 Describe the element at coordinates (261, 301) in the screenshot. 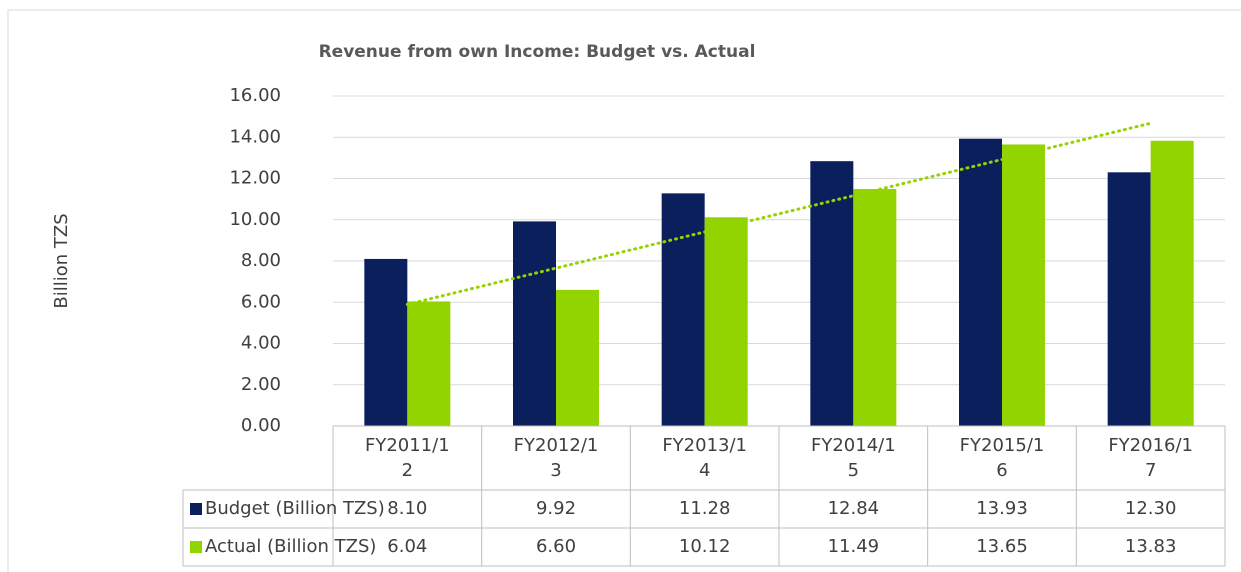

I see `y-tick-label: 6.00` at that location.